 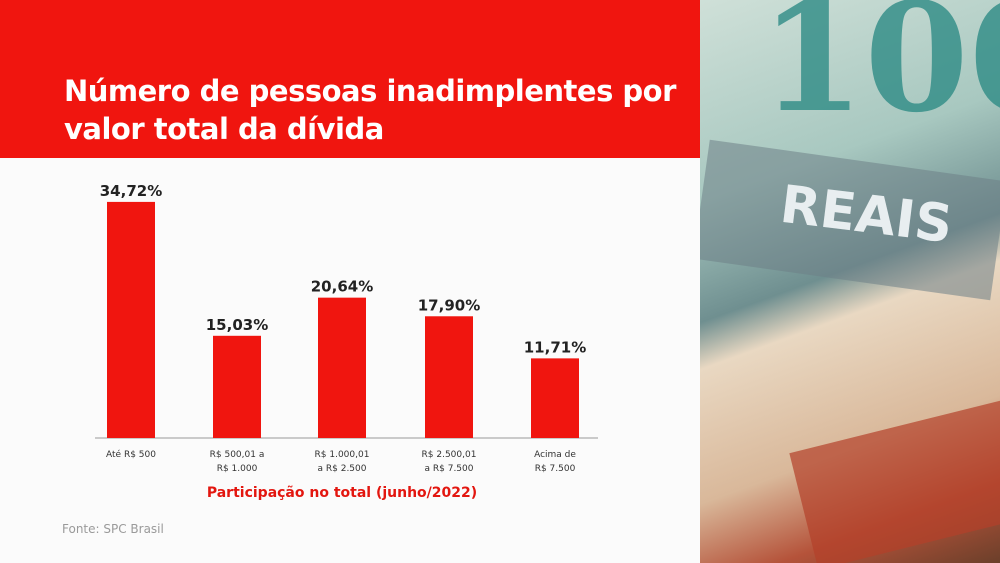 I want to click on value-label: 17,90%, so click(x=449, y=305).